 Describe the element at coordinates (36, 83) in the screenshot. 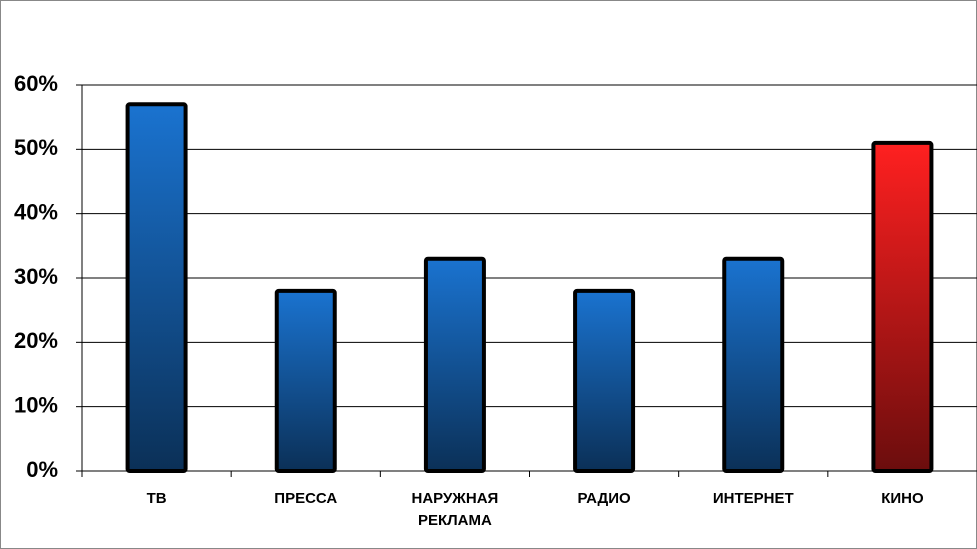

I see `y-tick-label: 60%` at that location.